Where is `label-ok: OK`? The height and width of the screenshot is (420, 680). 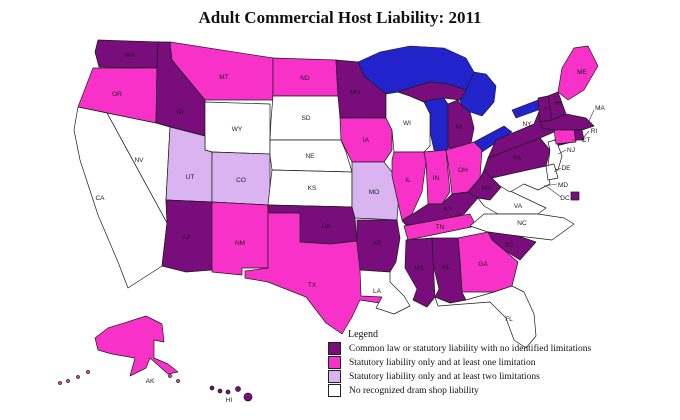 label-ok: OK is located at coordinates (326, 226).